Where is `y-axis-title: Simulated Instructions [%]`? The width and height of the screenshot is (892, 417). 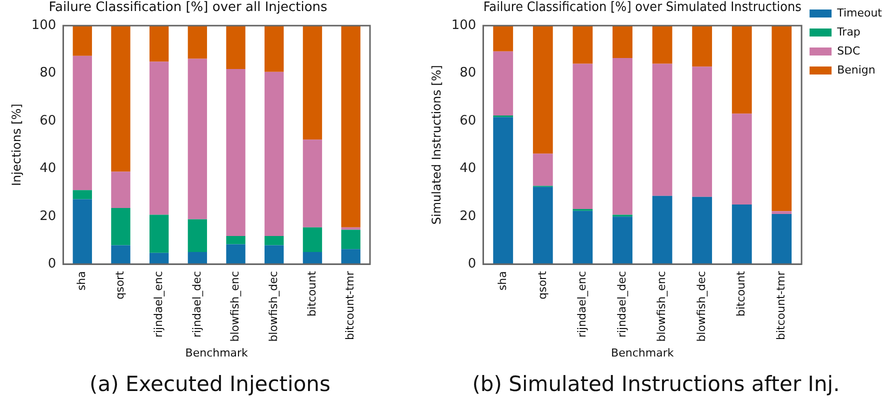 y-axis-title: Simulated Instructions [%] is located at coordinates (436, 145).